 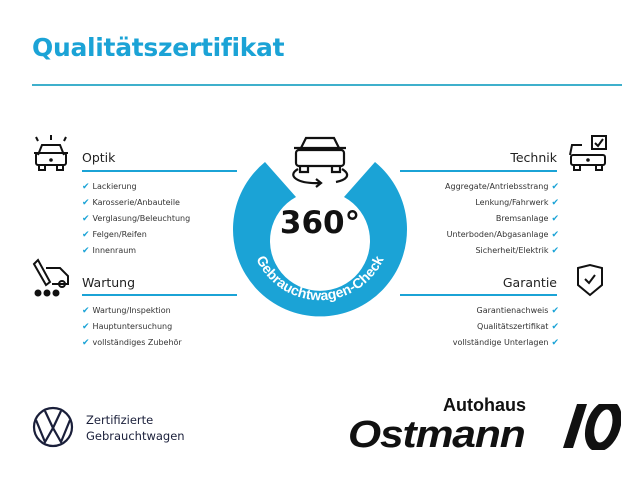 What do you see at coordinates (484, 405) in the screenshot?
I see `dealer-name-small: Autohaus` at bounding box center [484, 405].